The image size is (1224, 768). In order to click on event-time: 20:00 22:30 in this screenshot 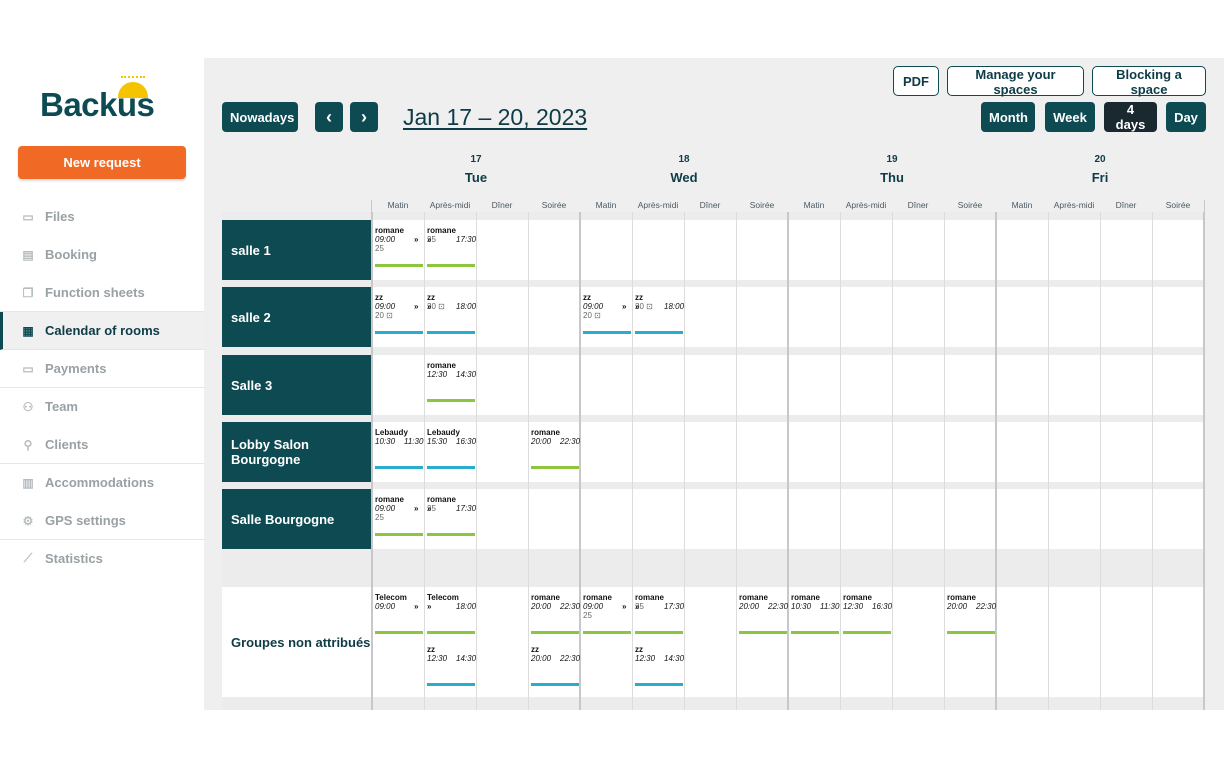, I will do `click(556, 441)`.